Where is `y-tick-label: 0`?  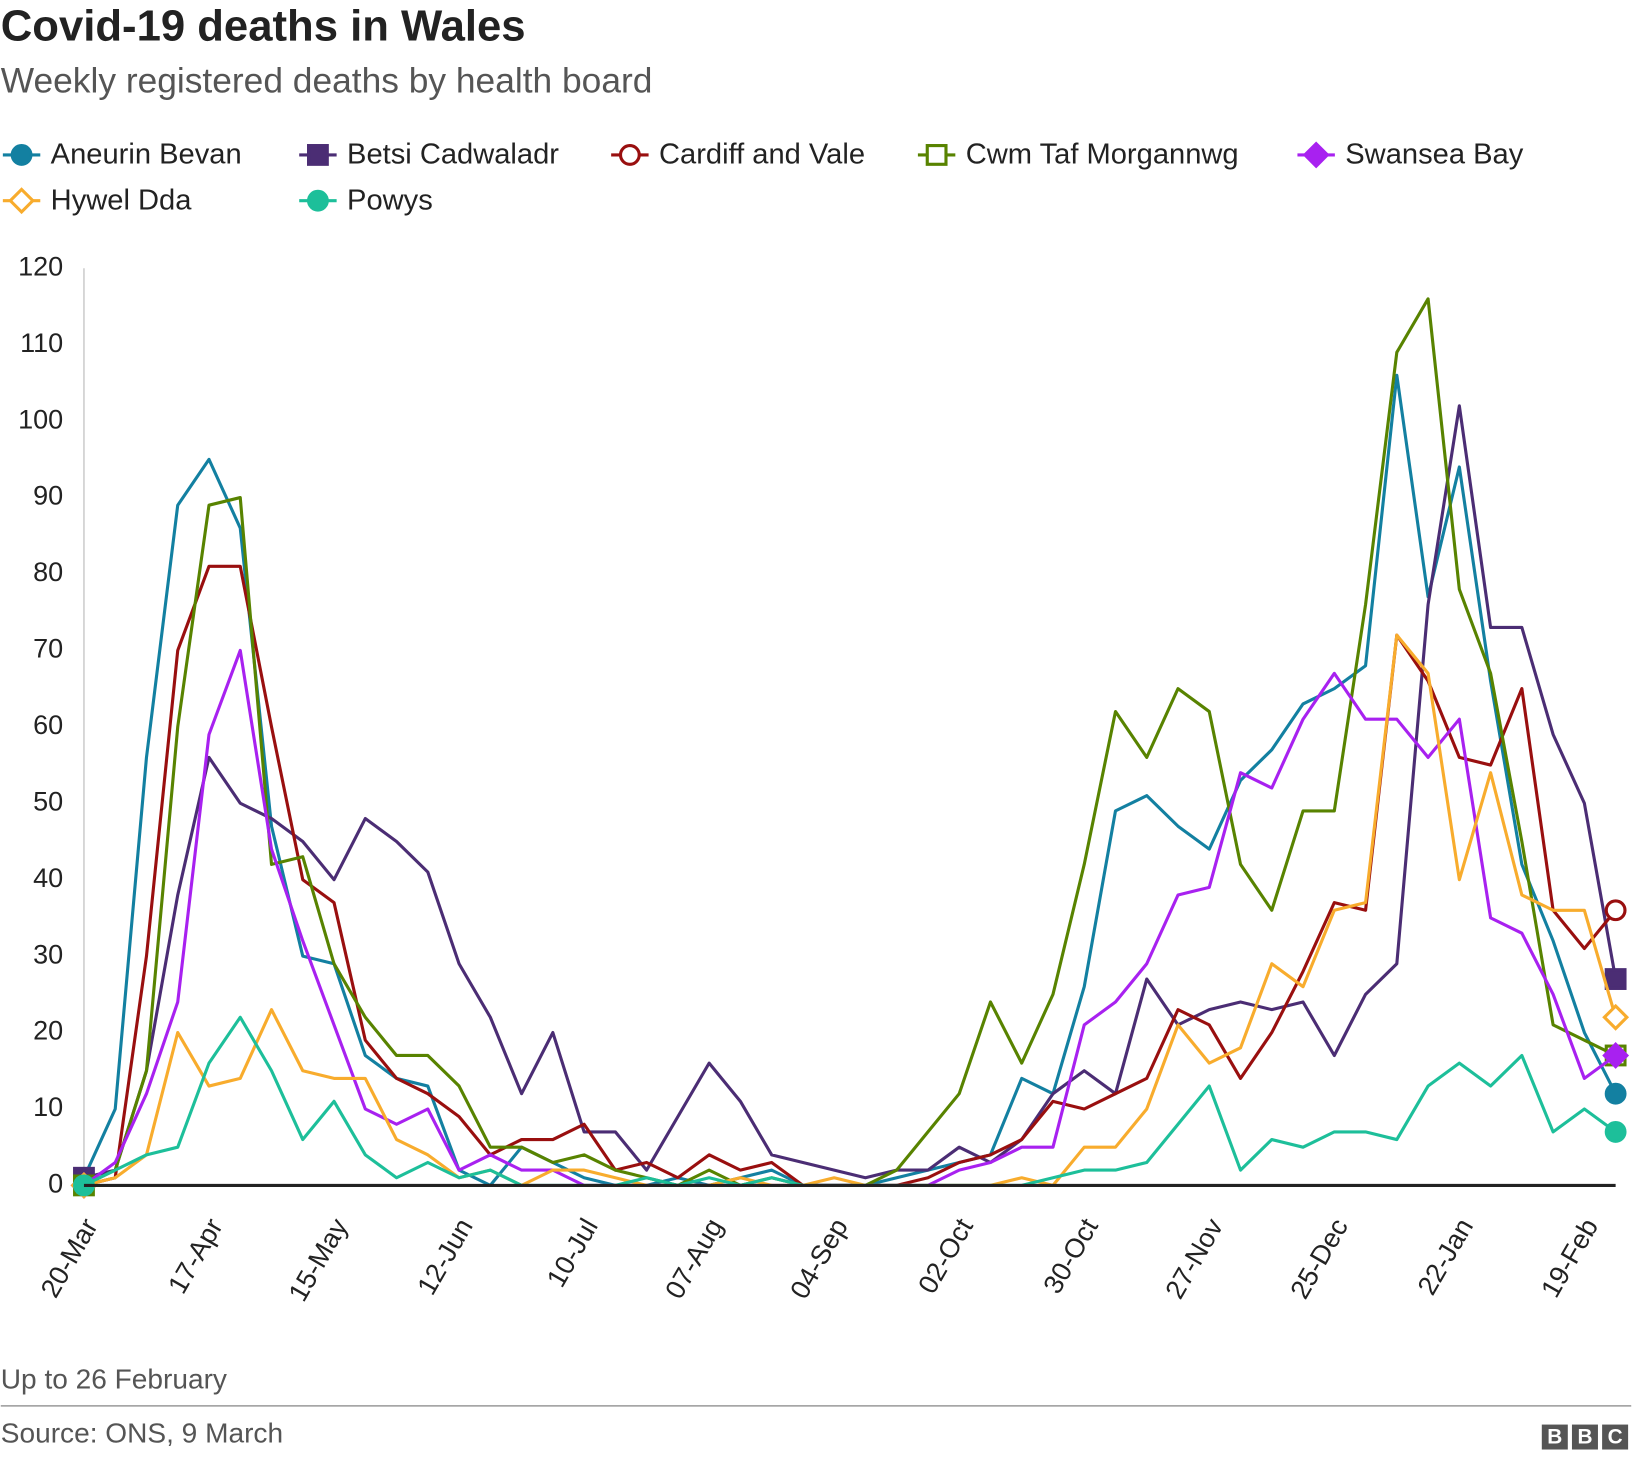
y-tick-label: 0 is located at coordinates (55, 1184).